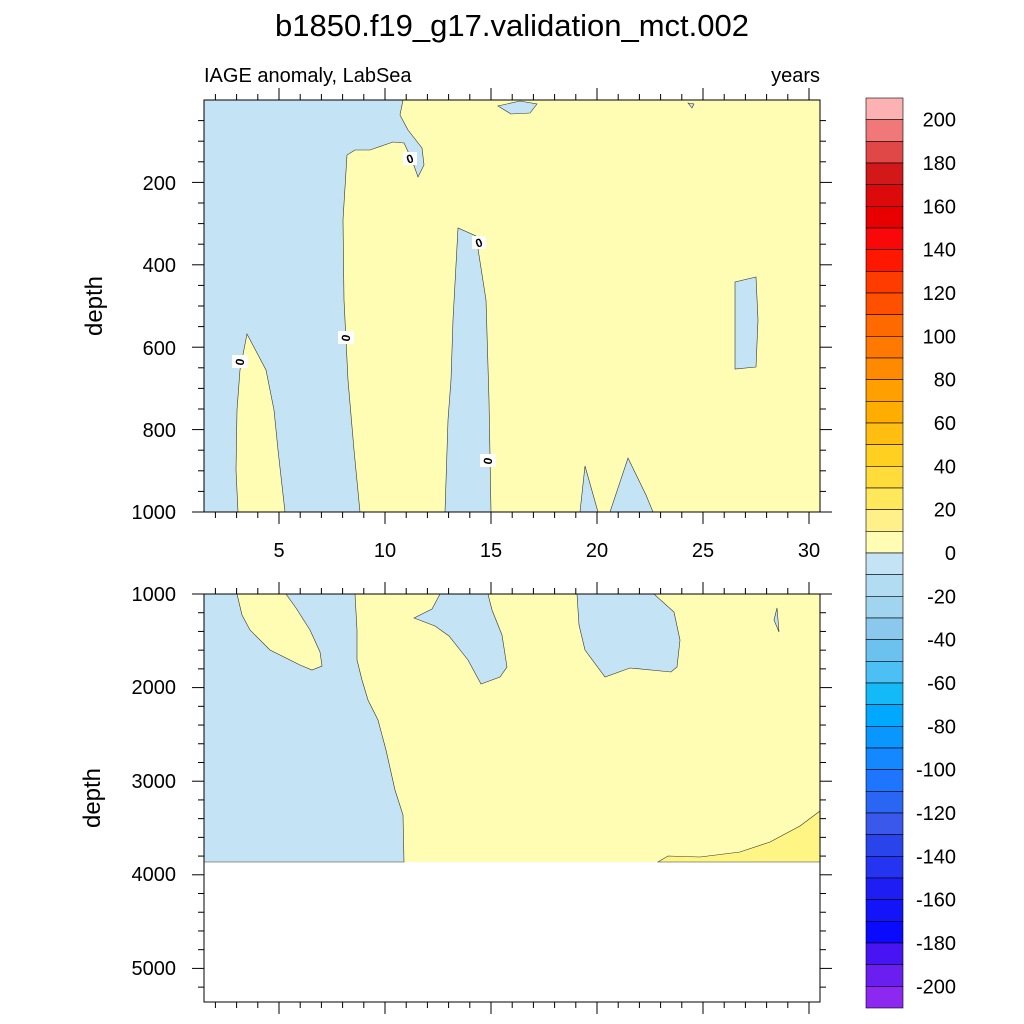  What do you see at coordinates (795, 76) in the screenshot?
I see `chart-subtitle-right: years` at bounding box center [795, 76].